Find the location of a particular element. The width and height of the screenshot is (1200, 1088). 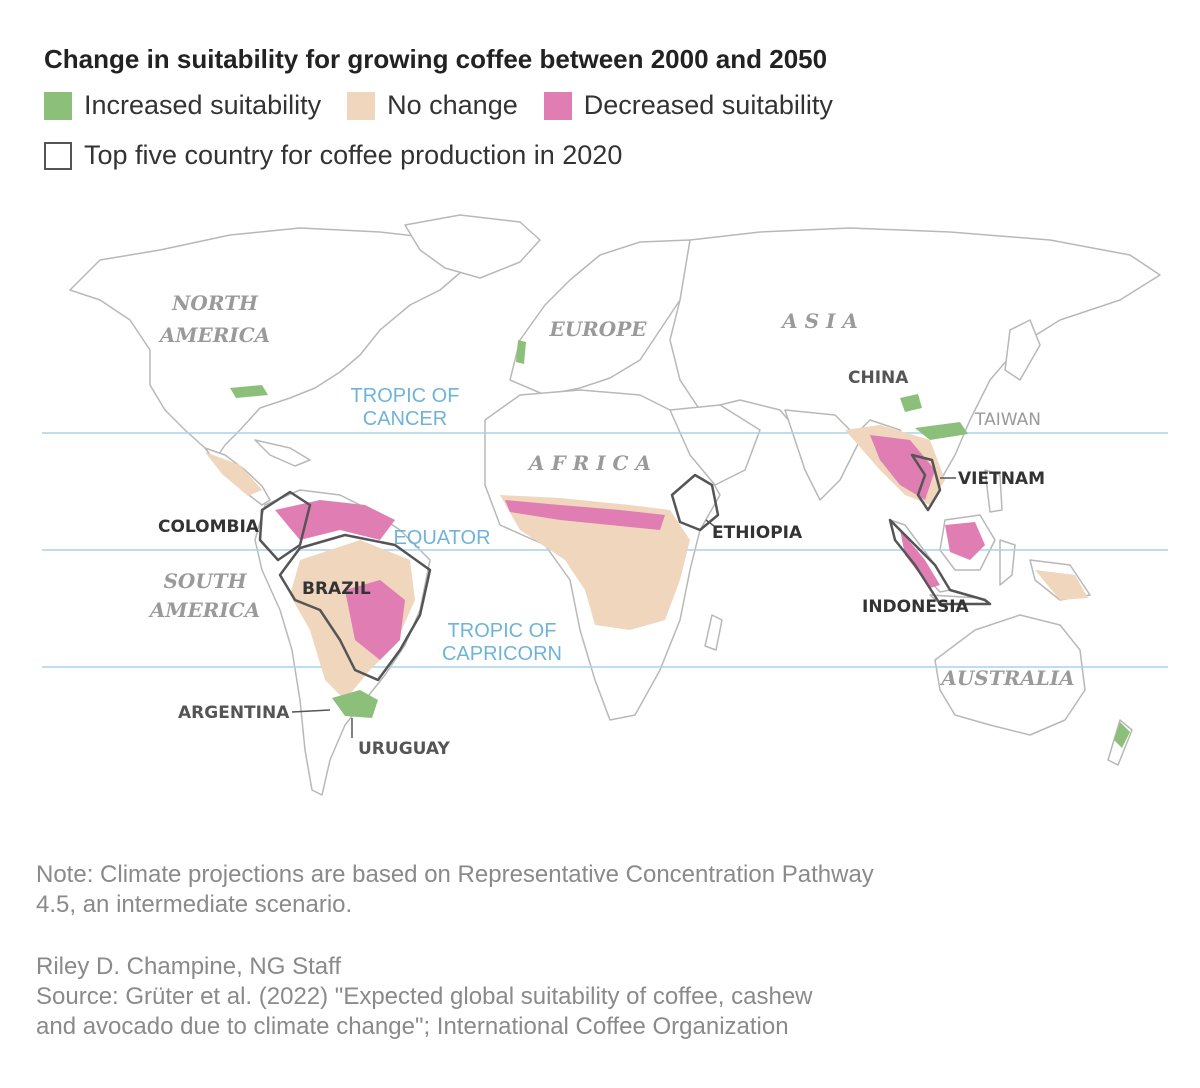

colombia-label: COLOMBIA is located at coordinates (209, 527).